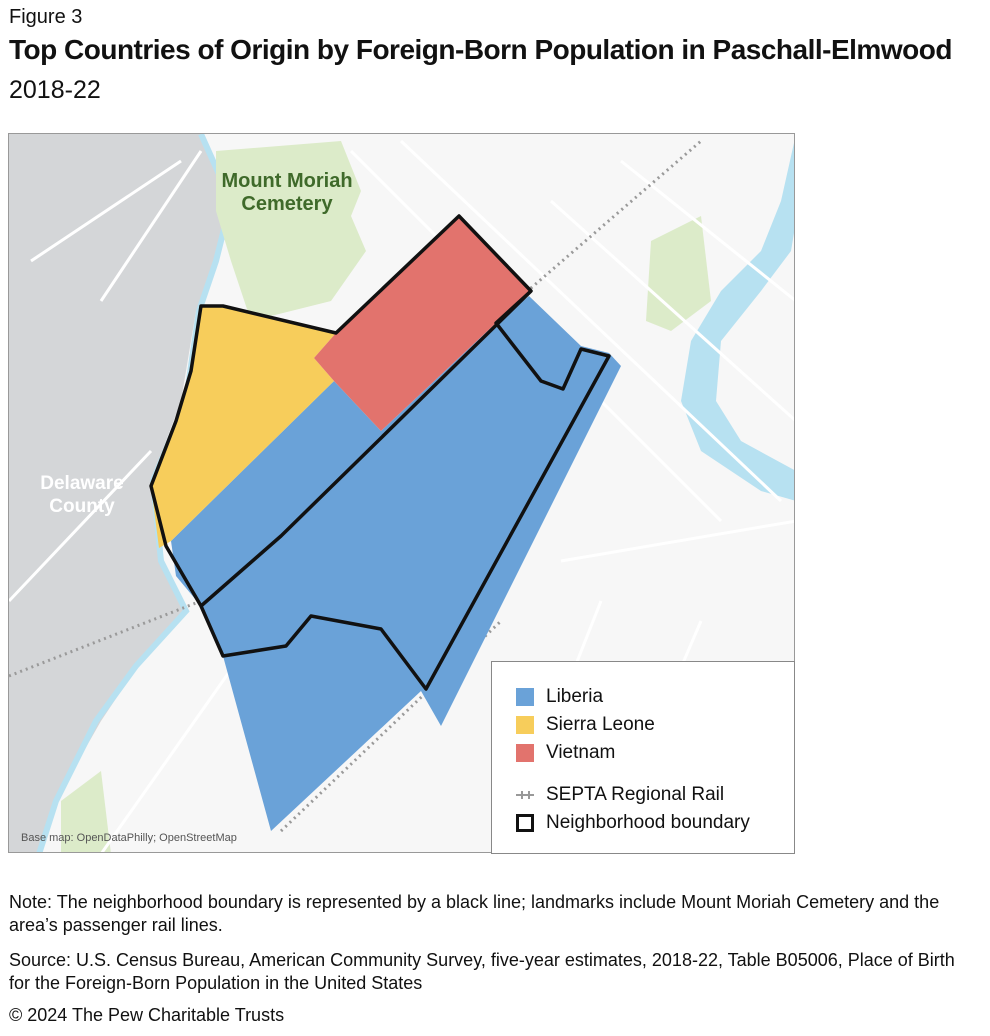 The image size is (990, 1036). I want to click on legend-label: Sierra Leone, so click(600, 724).